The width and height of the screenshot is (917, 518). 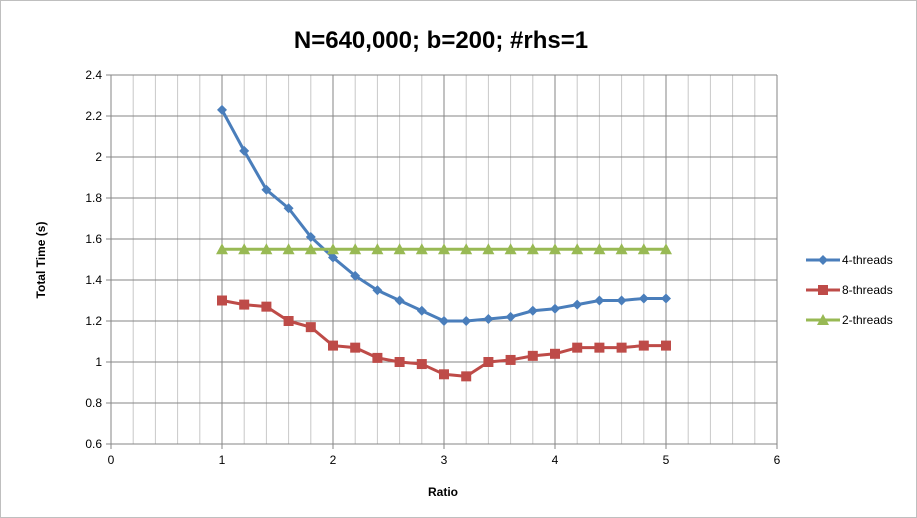 I want to click on x-tick-label: 6, so click(x=777, y=460).